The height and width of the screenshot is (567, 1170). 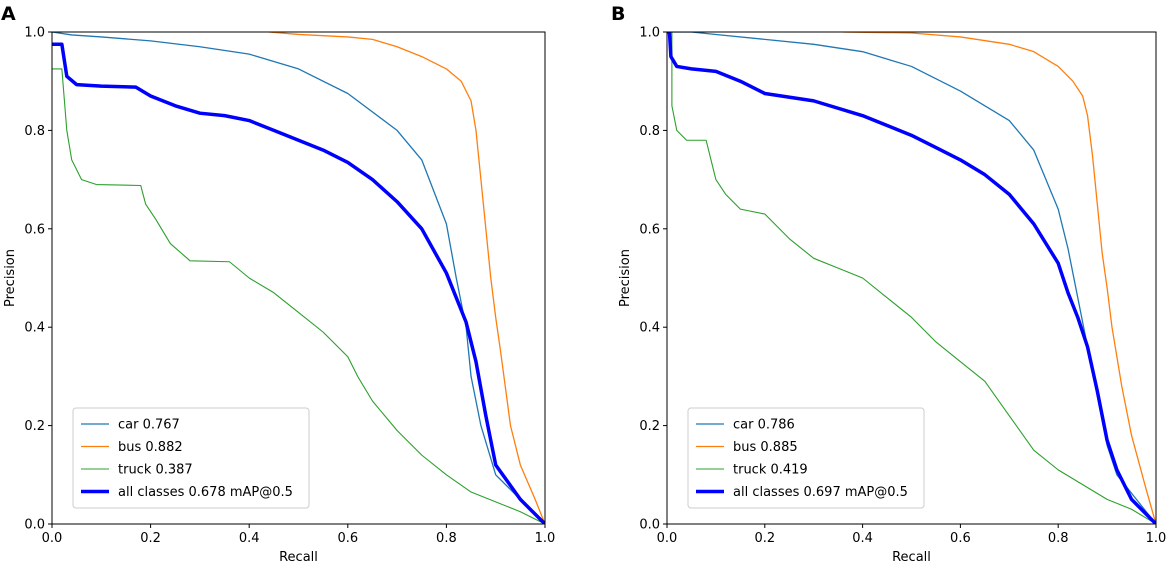 I want to click on legend-entry: all classes 0.678 mAP@0.5, so click(x=205, y=492).